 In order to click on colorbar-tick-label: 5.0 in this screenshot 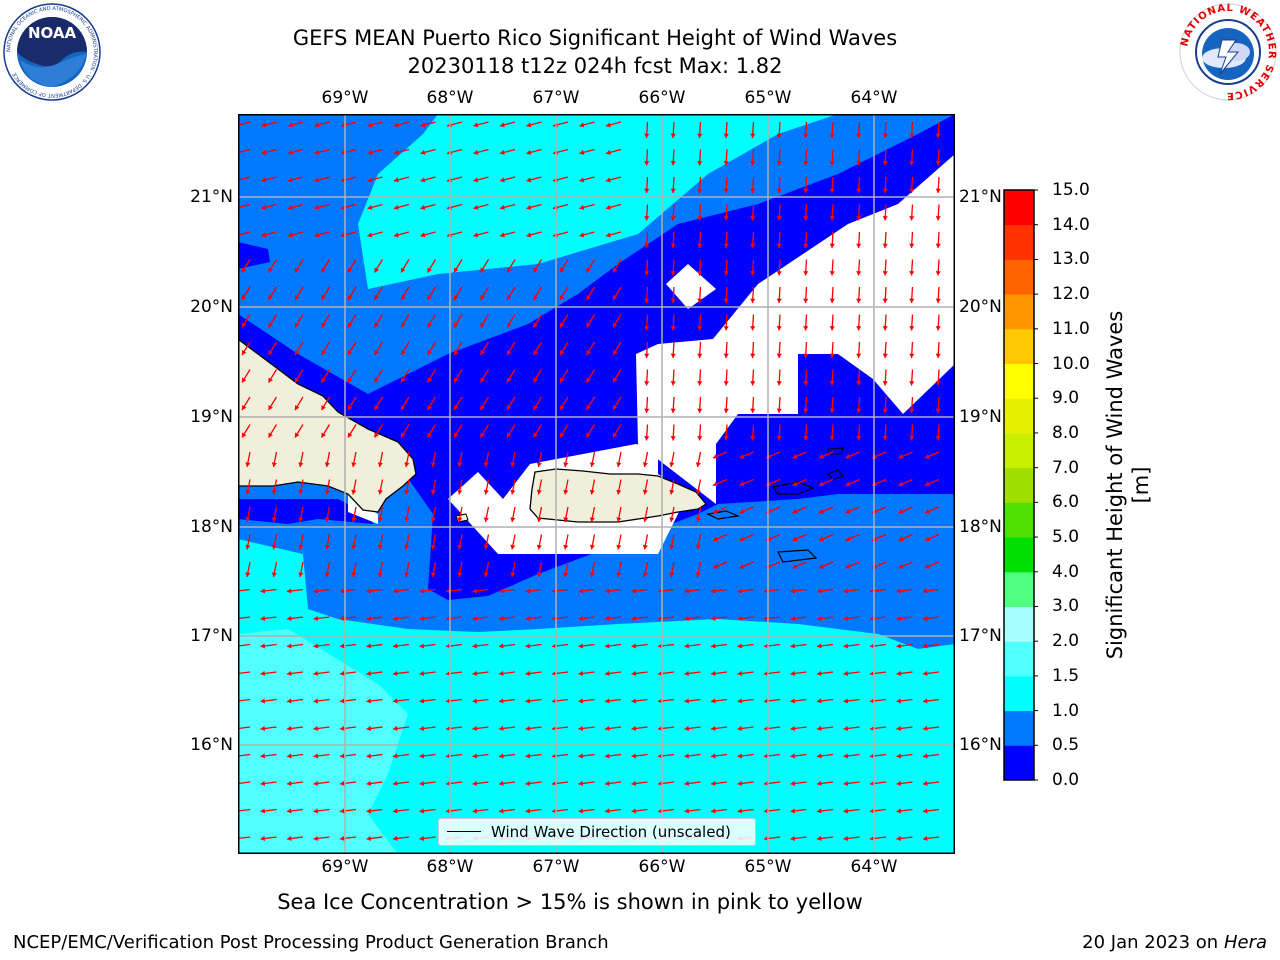, I will do `click(1066, 537)`.